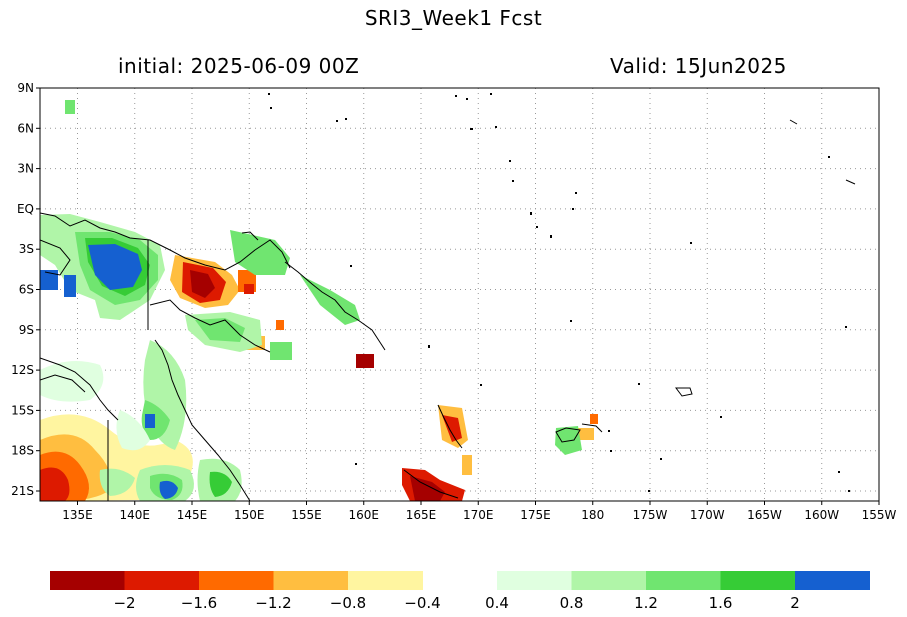 The height and width of the screenshot is (617, 907). I want to click on lat-label: 6S, so click(26, 290).